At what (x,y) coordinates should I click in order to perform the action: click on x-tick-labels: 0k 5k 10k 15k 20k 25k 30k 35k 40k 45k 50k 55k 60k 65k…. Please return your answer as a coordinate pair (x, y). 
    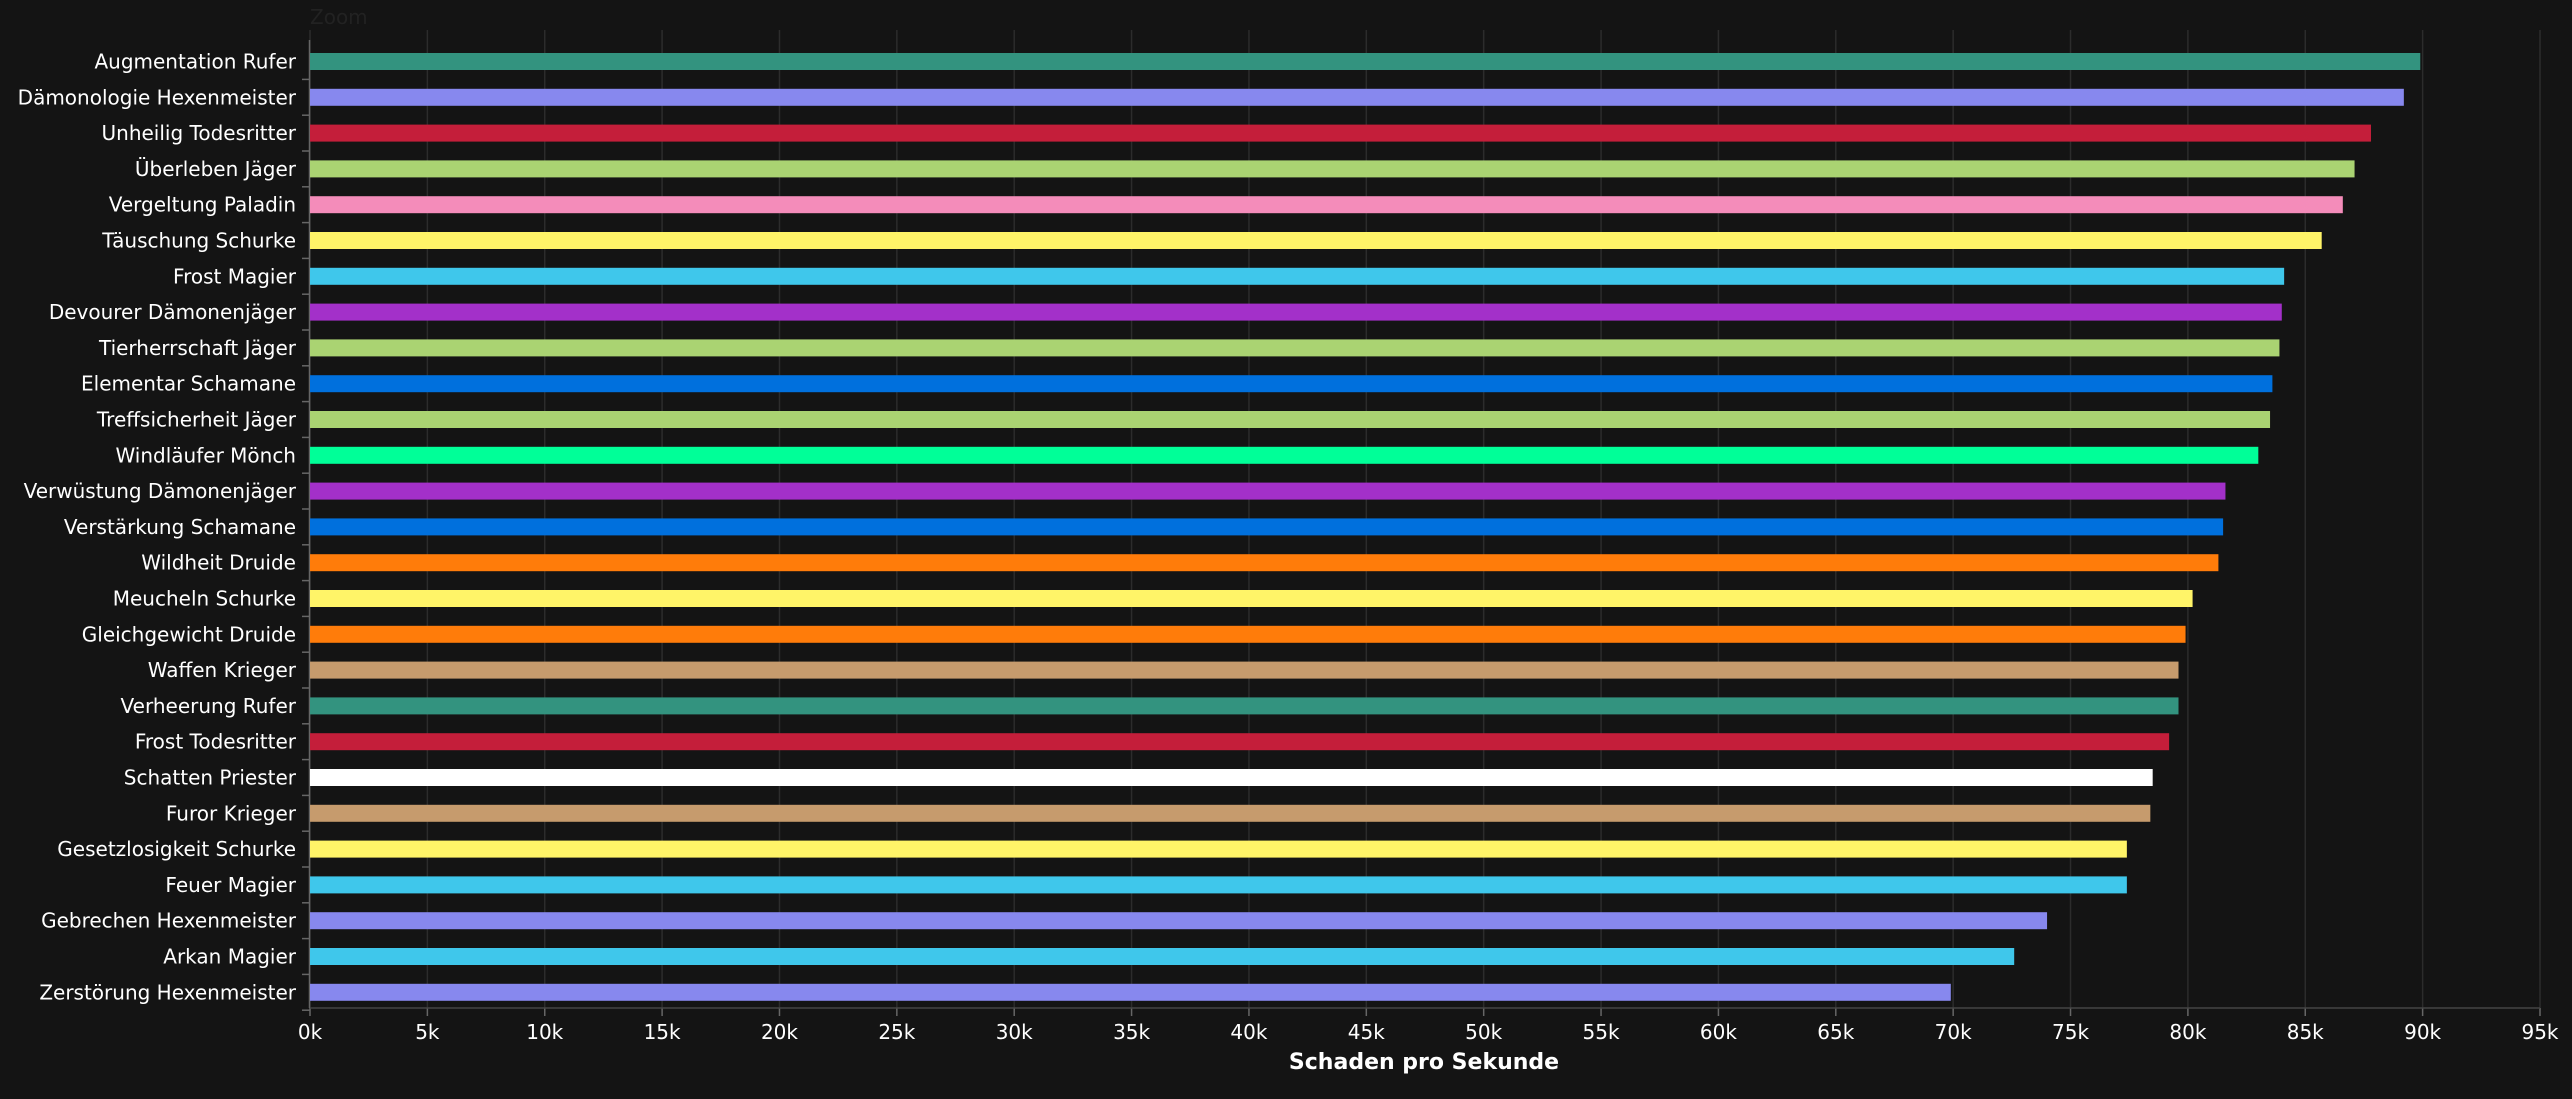
    Looking at the image, I should click on (1428, 1032).